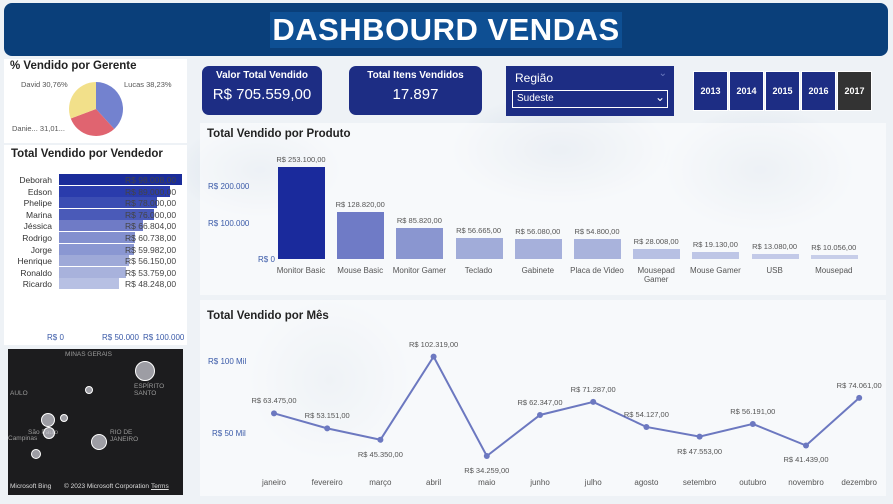  Describe the element at coordinates (415, 94) in the screenshot. I see `kpi-itens-value: 17.897` at that location.